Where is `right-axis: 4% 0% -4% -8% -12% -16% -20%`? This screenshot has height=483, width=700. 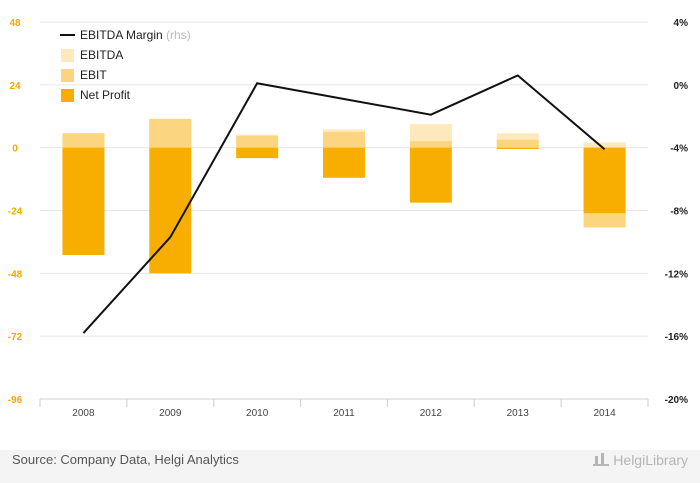
right-axis: 4% 0% -4% -8% -12% -16% -20% is located at coordinates (676, 212).